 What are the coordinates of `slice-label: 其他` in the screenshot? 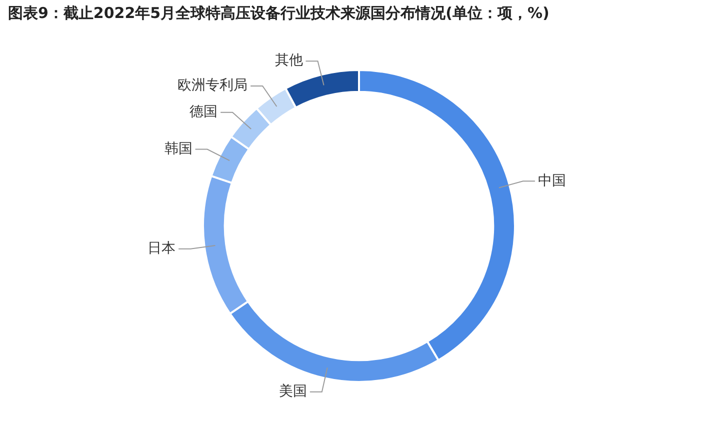 It's located at (288, 60).